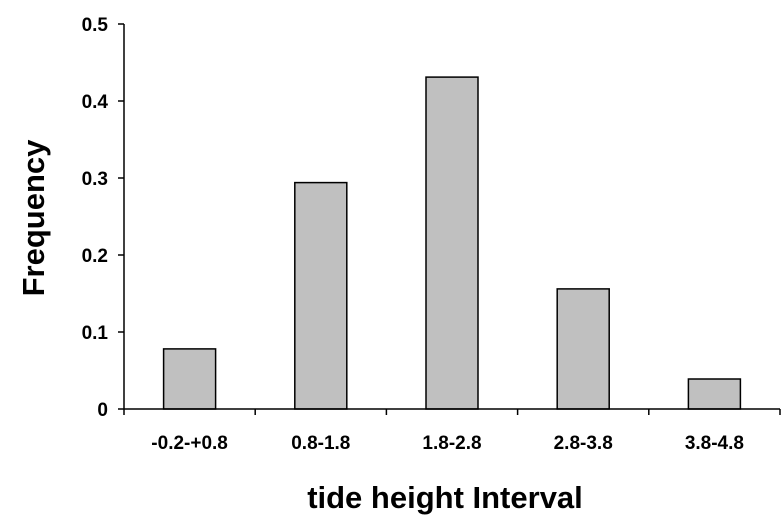 The height and width of the screenshot is (525, 782). What do you see at coordinates (95, 333) in the screenshot?
I see `y-tick-label: 0.1` at bounding box center [95, 333].